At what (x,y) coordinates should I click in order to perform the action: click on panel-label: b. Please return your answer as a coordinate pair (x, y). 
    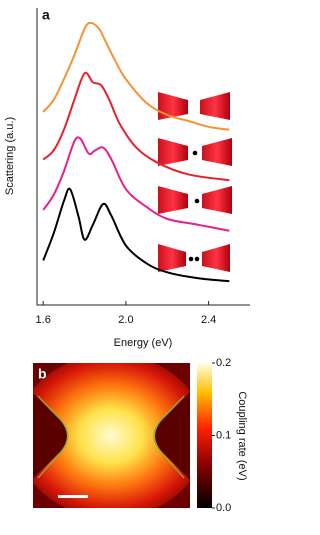
    Looking at the image, I should click on (42, 374).